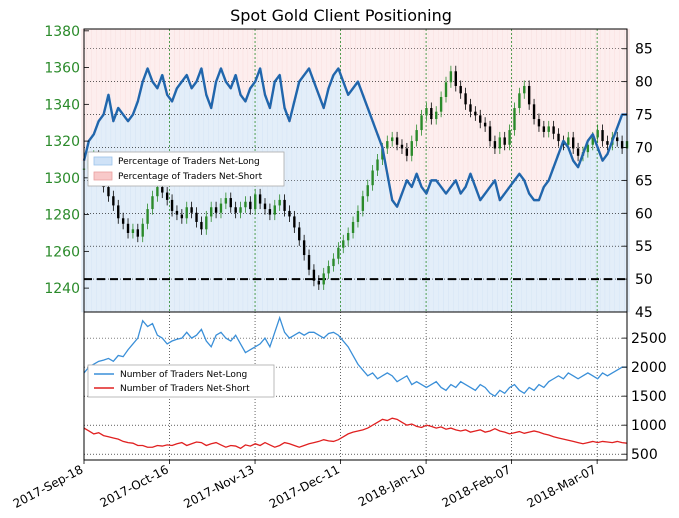 The width and height of the screenshot is (679, 518). Describe the element at coordinates (644, 280) in the screenshot. I see `right-tick-label: 50` at that location.